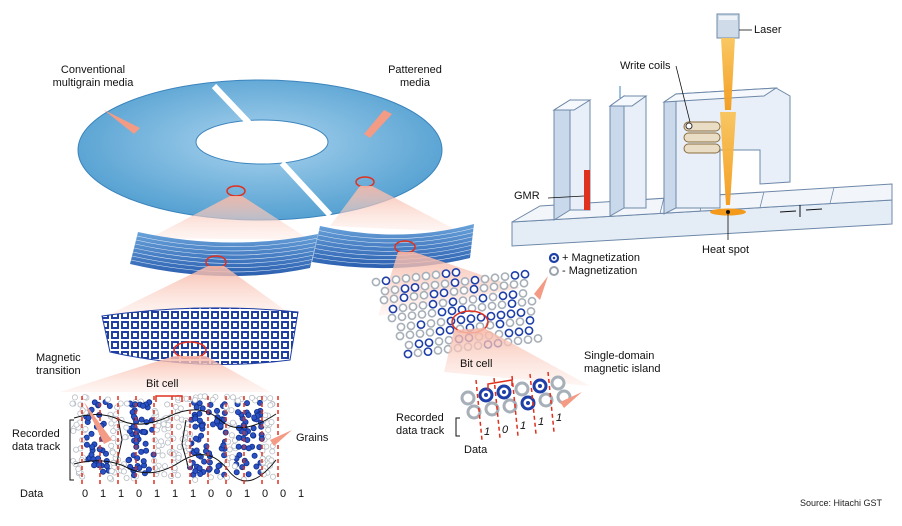 This screenshot has height=526, width=902. I want to click on label-data-left: Data, so click(32, 494).